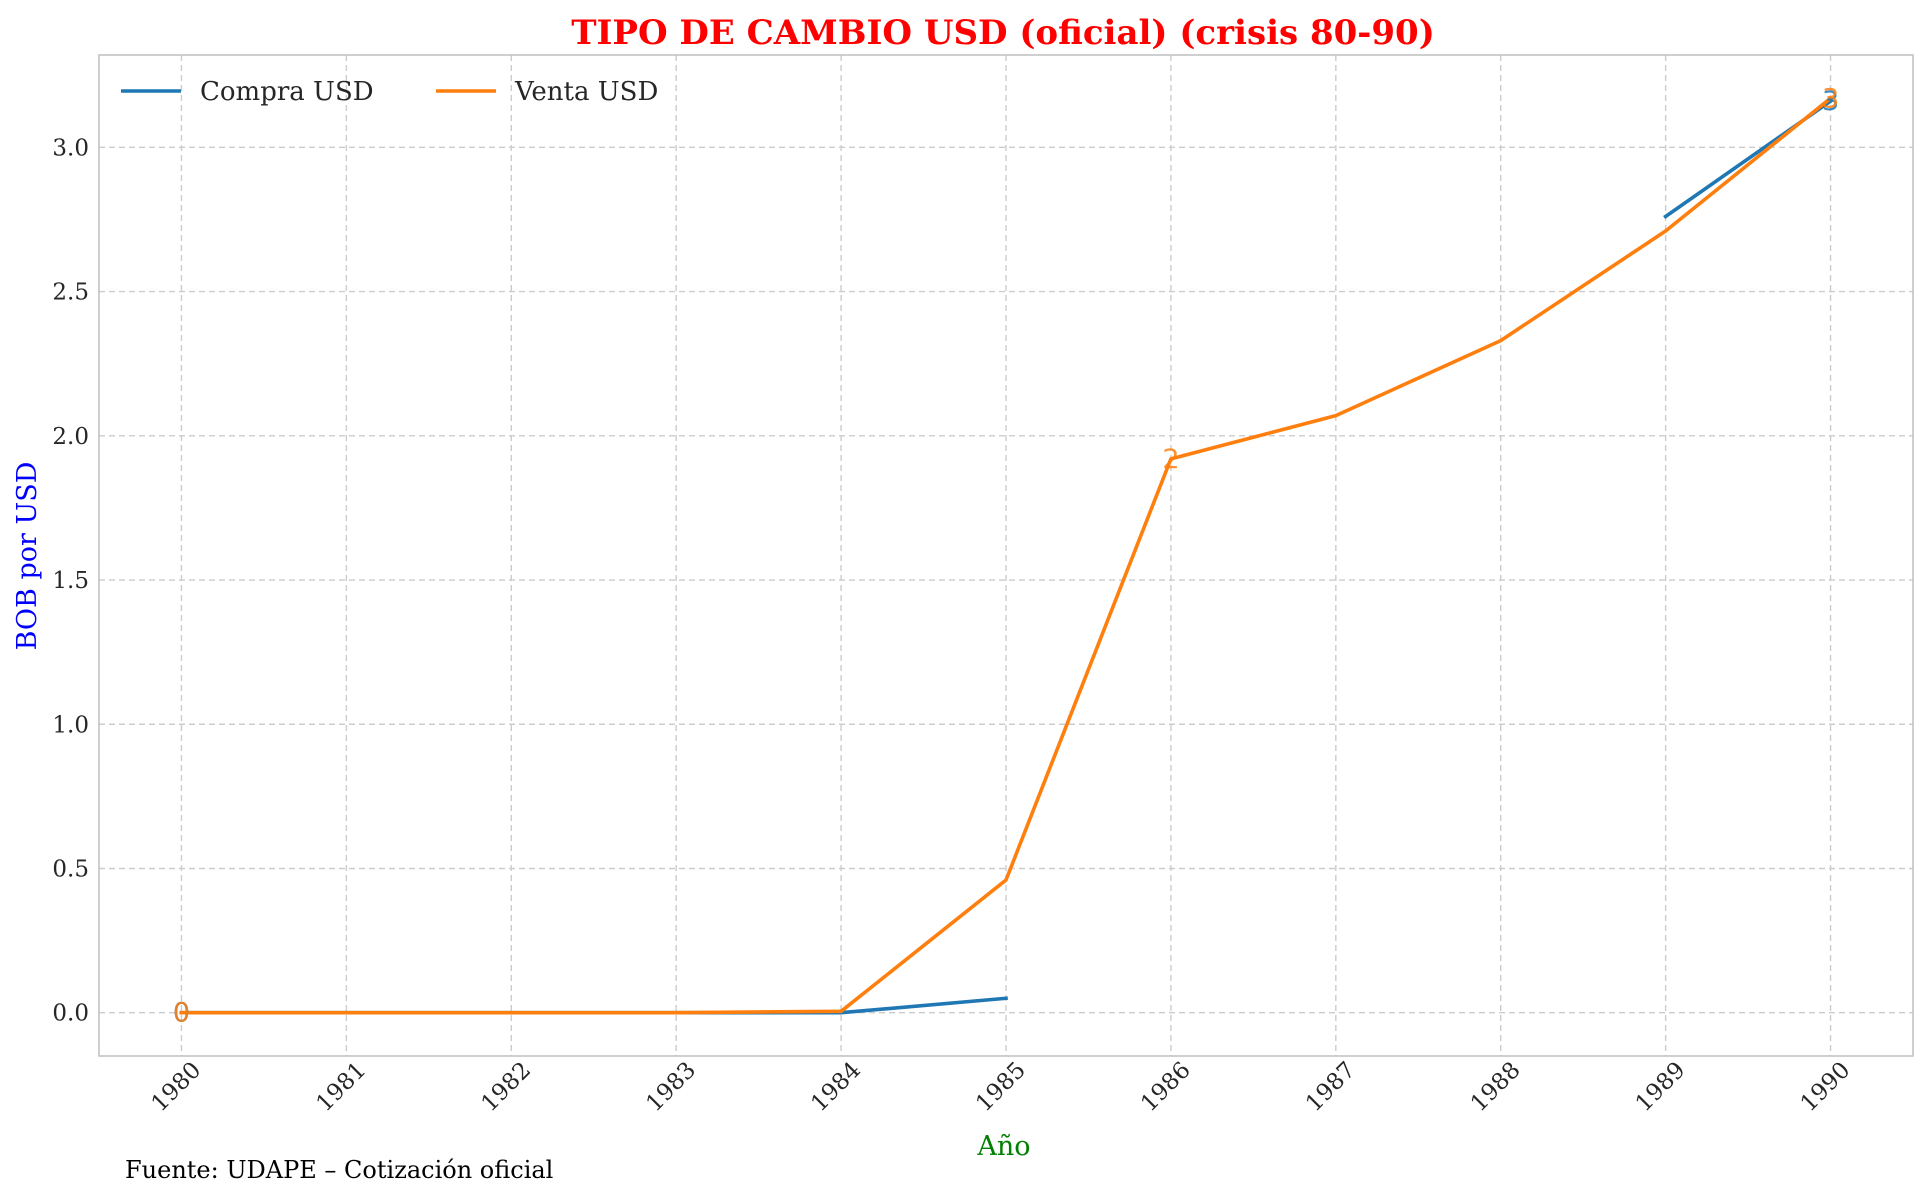  I want to click on source-note: Fuente: UDAPE – Cotización oficial, so click(339, 1170).